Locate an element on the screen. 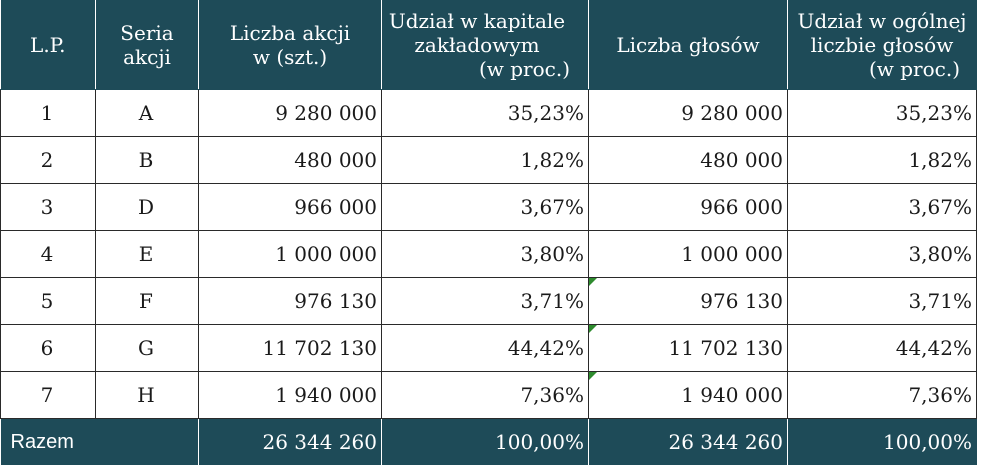 The image size is (983, 467). cell-liczba-glosow: 11 702 130 is located at coordinates (688, 348).